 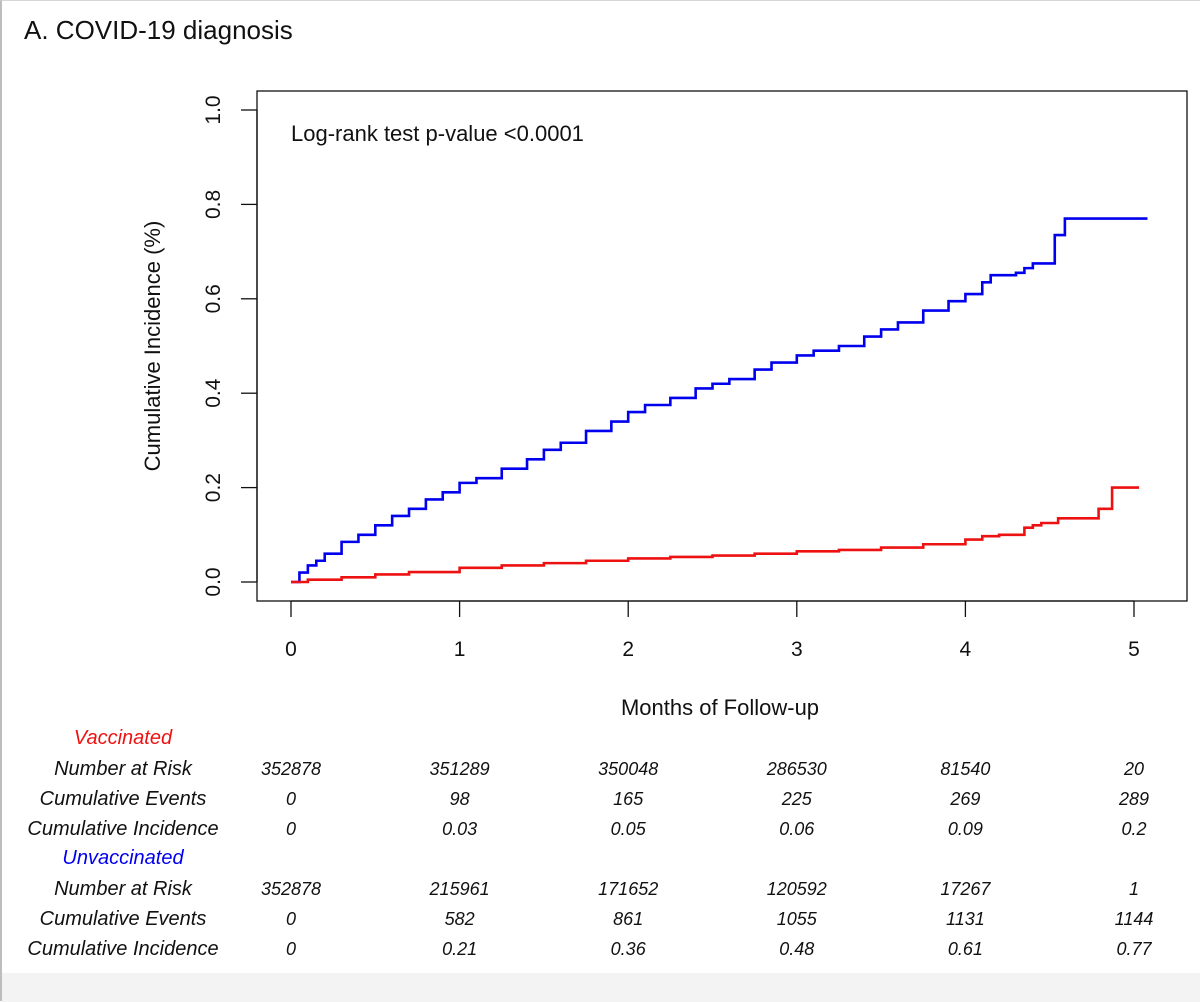 What do you see at coordinates (628, 919) in the screenshot?
I see `risk-cell: 861` at bounding box center [628, 919].